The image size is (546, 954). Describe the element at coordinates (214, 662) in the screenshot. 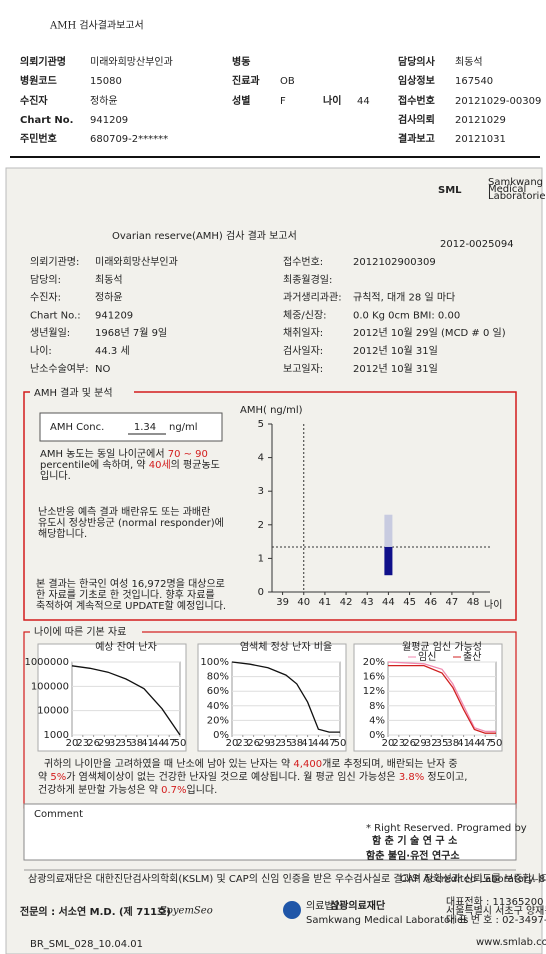

I see `y-tick-label: 100%` at that location.